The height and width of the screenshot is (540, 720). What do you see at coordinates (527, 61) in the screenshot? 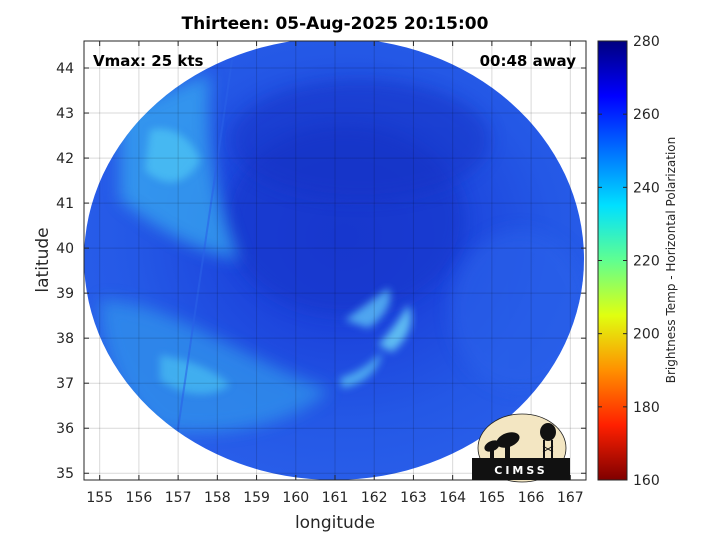
I see `time-away-label: 00:48 away` at bounding box center [527, 61].